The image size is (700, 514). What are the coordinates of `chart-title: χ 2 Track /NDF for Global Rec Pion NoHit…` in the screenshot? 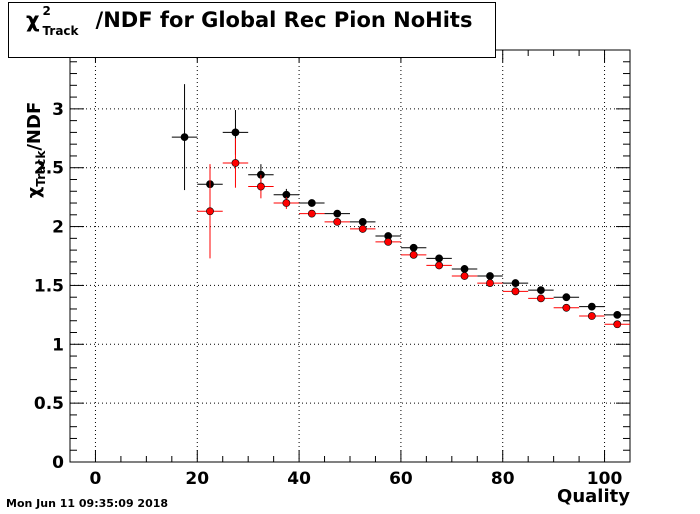 It's located at (249, 21).